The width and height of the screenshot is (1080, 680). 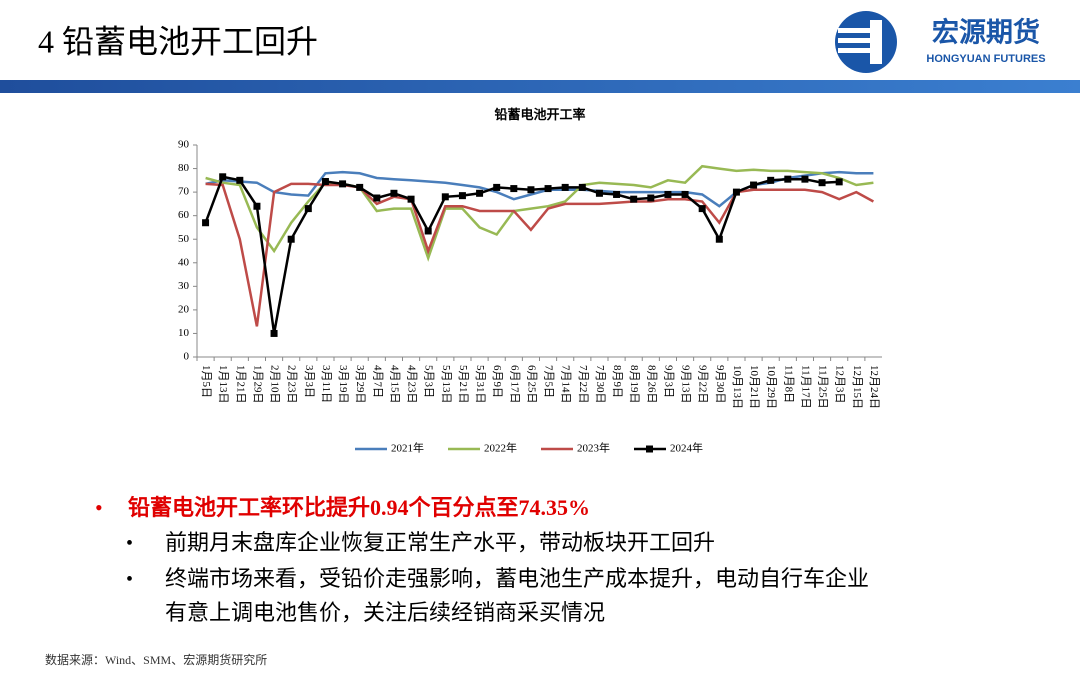 What do you see at coordinates (720, 384) in the screenshot?
I see `x-tick-label: 9月30日` at bounding box center [720, 384].